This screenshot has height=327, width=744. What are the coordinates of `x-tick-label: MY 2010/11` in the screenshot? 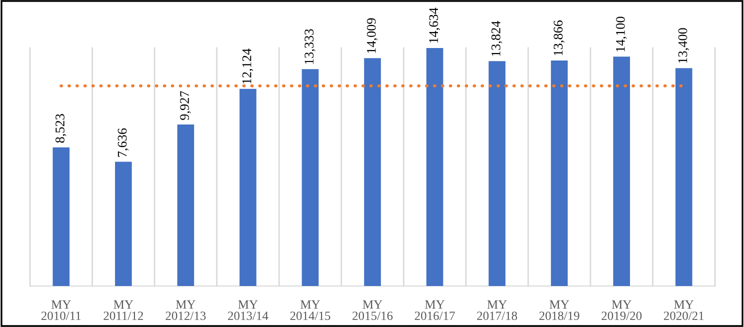 It's located at (61, 310).